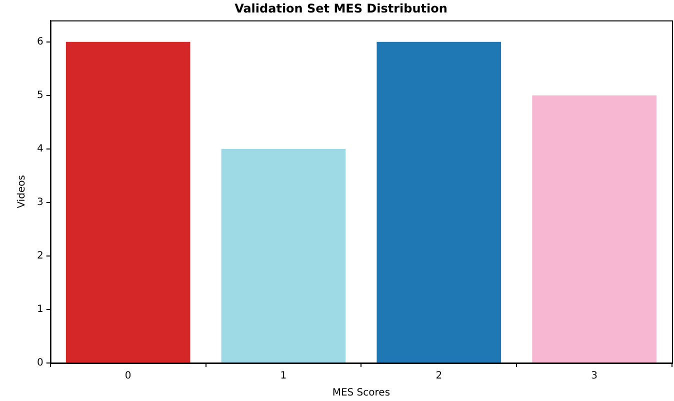 Image resolution: width=674 pixels, height=401 pixels. I want to click on y-tick-label: 4, so click(40, 148).